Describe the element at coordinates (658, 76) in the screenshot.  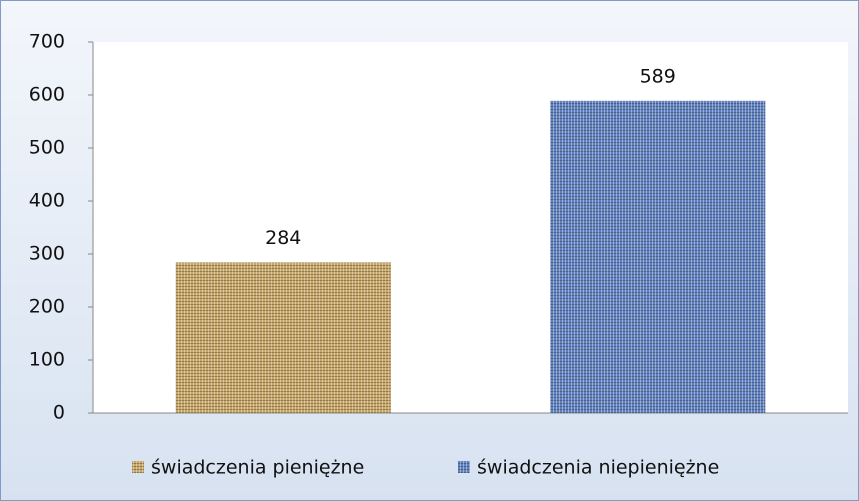
I see `data-label: 589` at that location.